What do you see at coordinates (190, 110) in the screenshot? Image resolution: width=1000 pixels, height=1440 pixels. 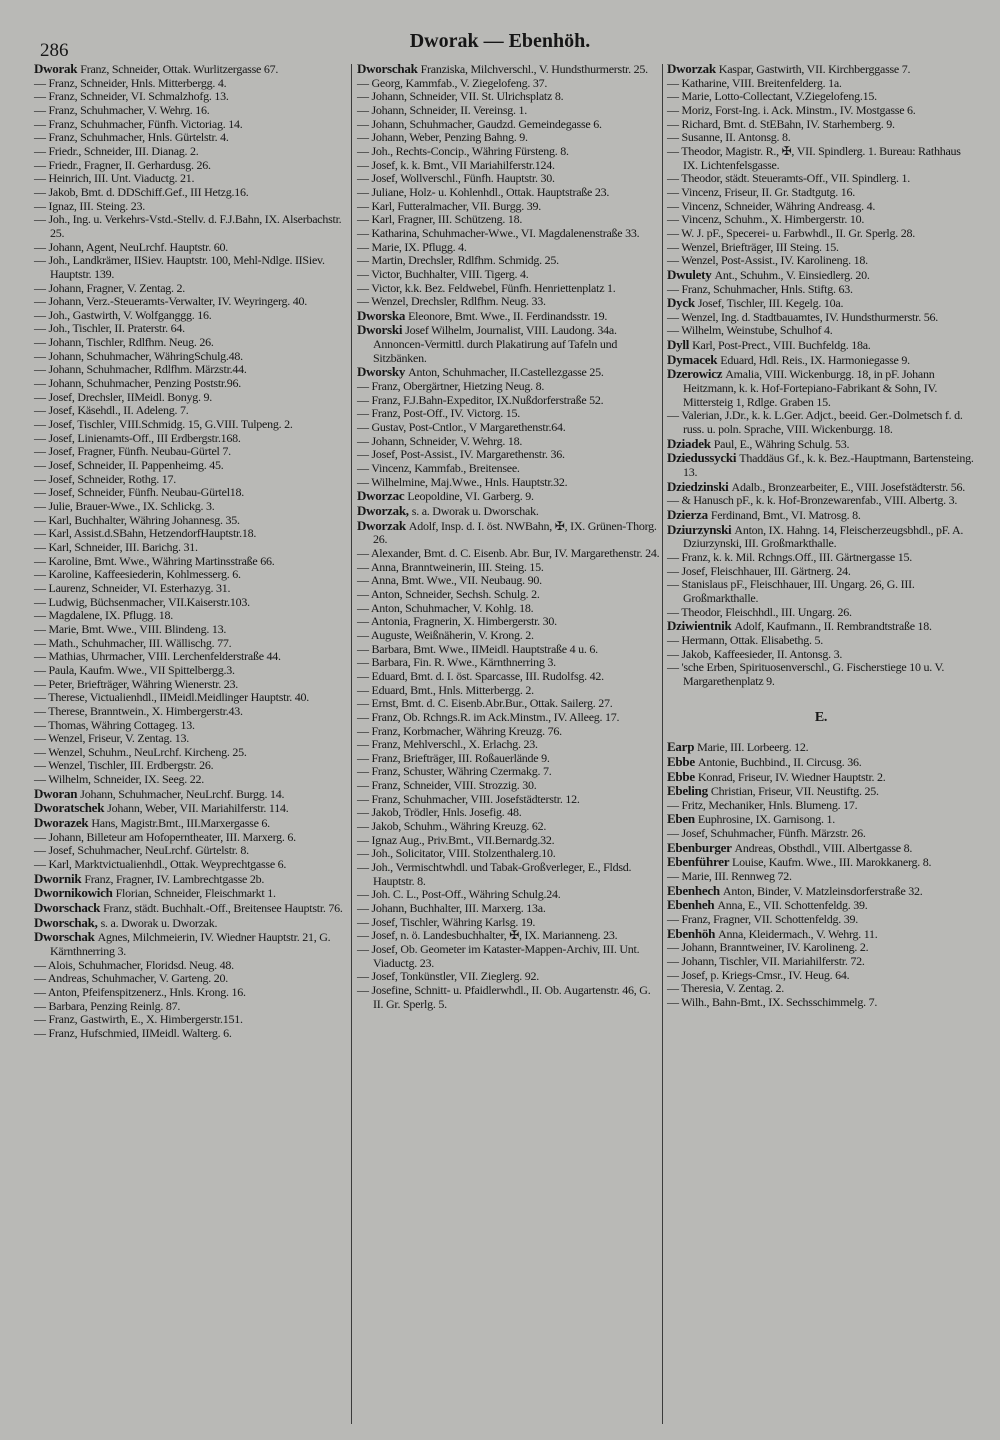 I see `directory-entry: — Franz, Schuhmacher, V. Wehrg. 16.` at bounding box center [190, 110].